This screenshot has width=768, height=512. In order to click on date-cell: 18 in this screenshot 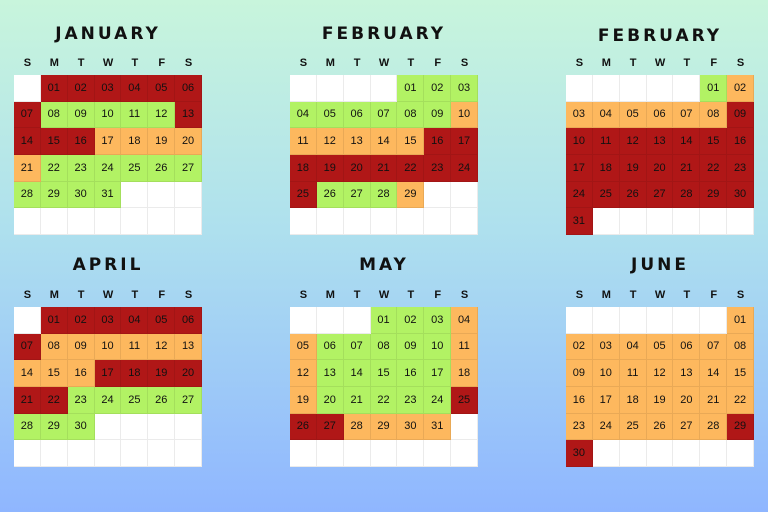, I will do `click(135, 141)`.